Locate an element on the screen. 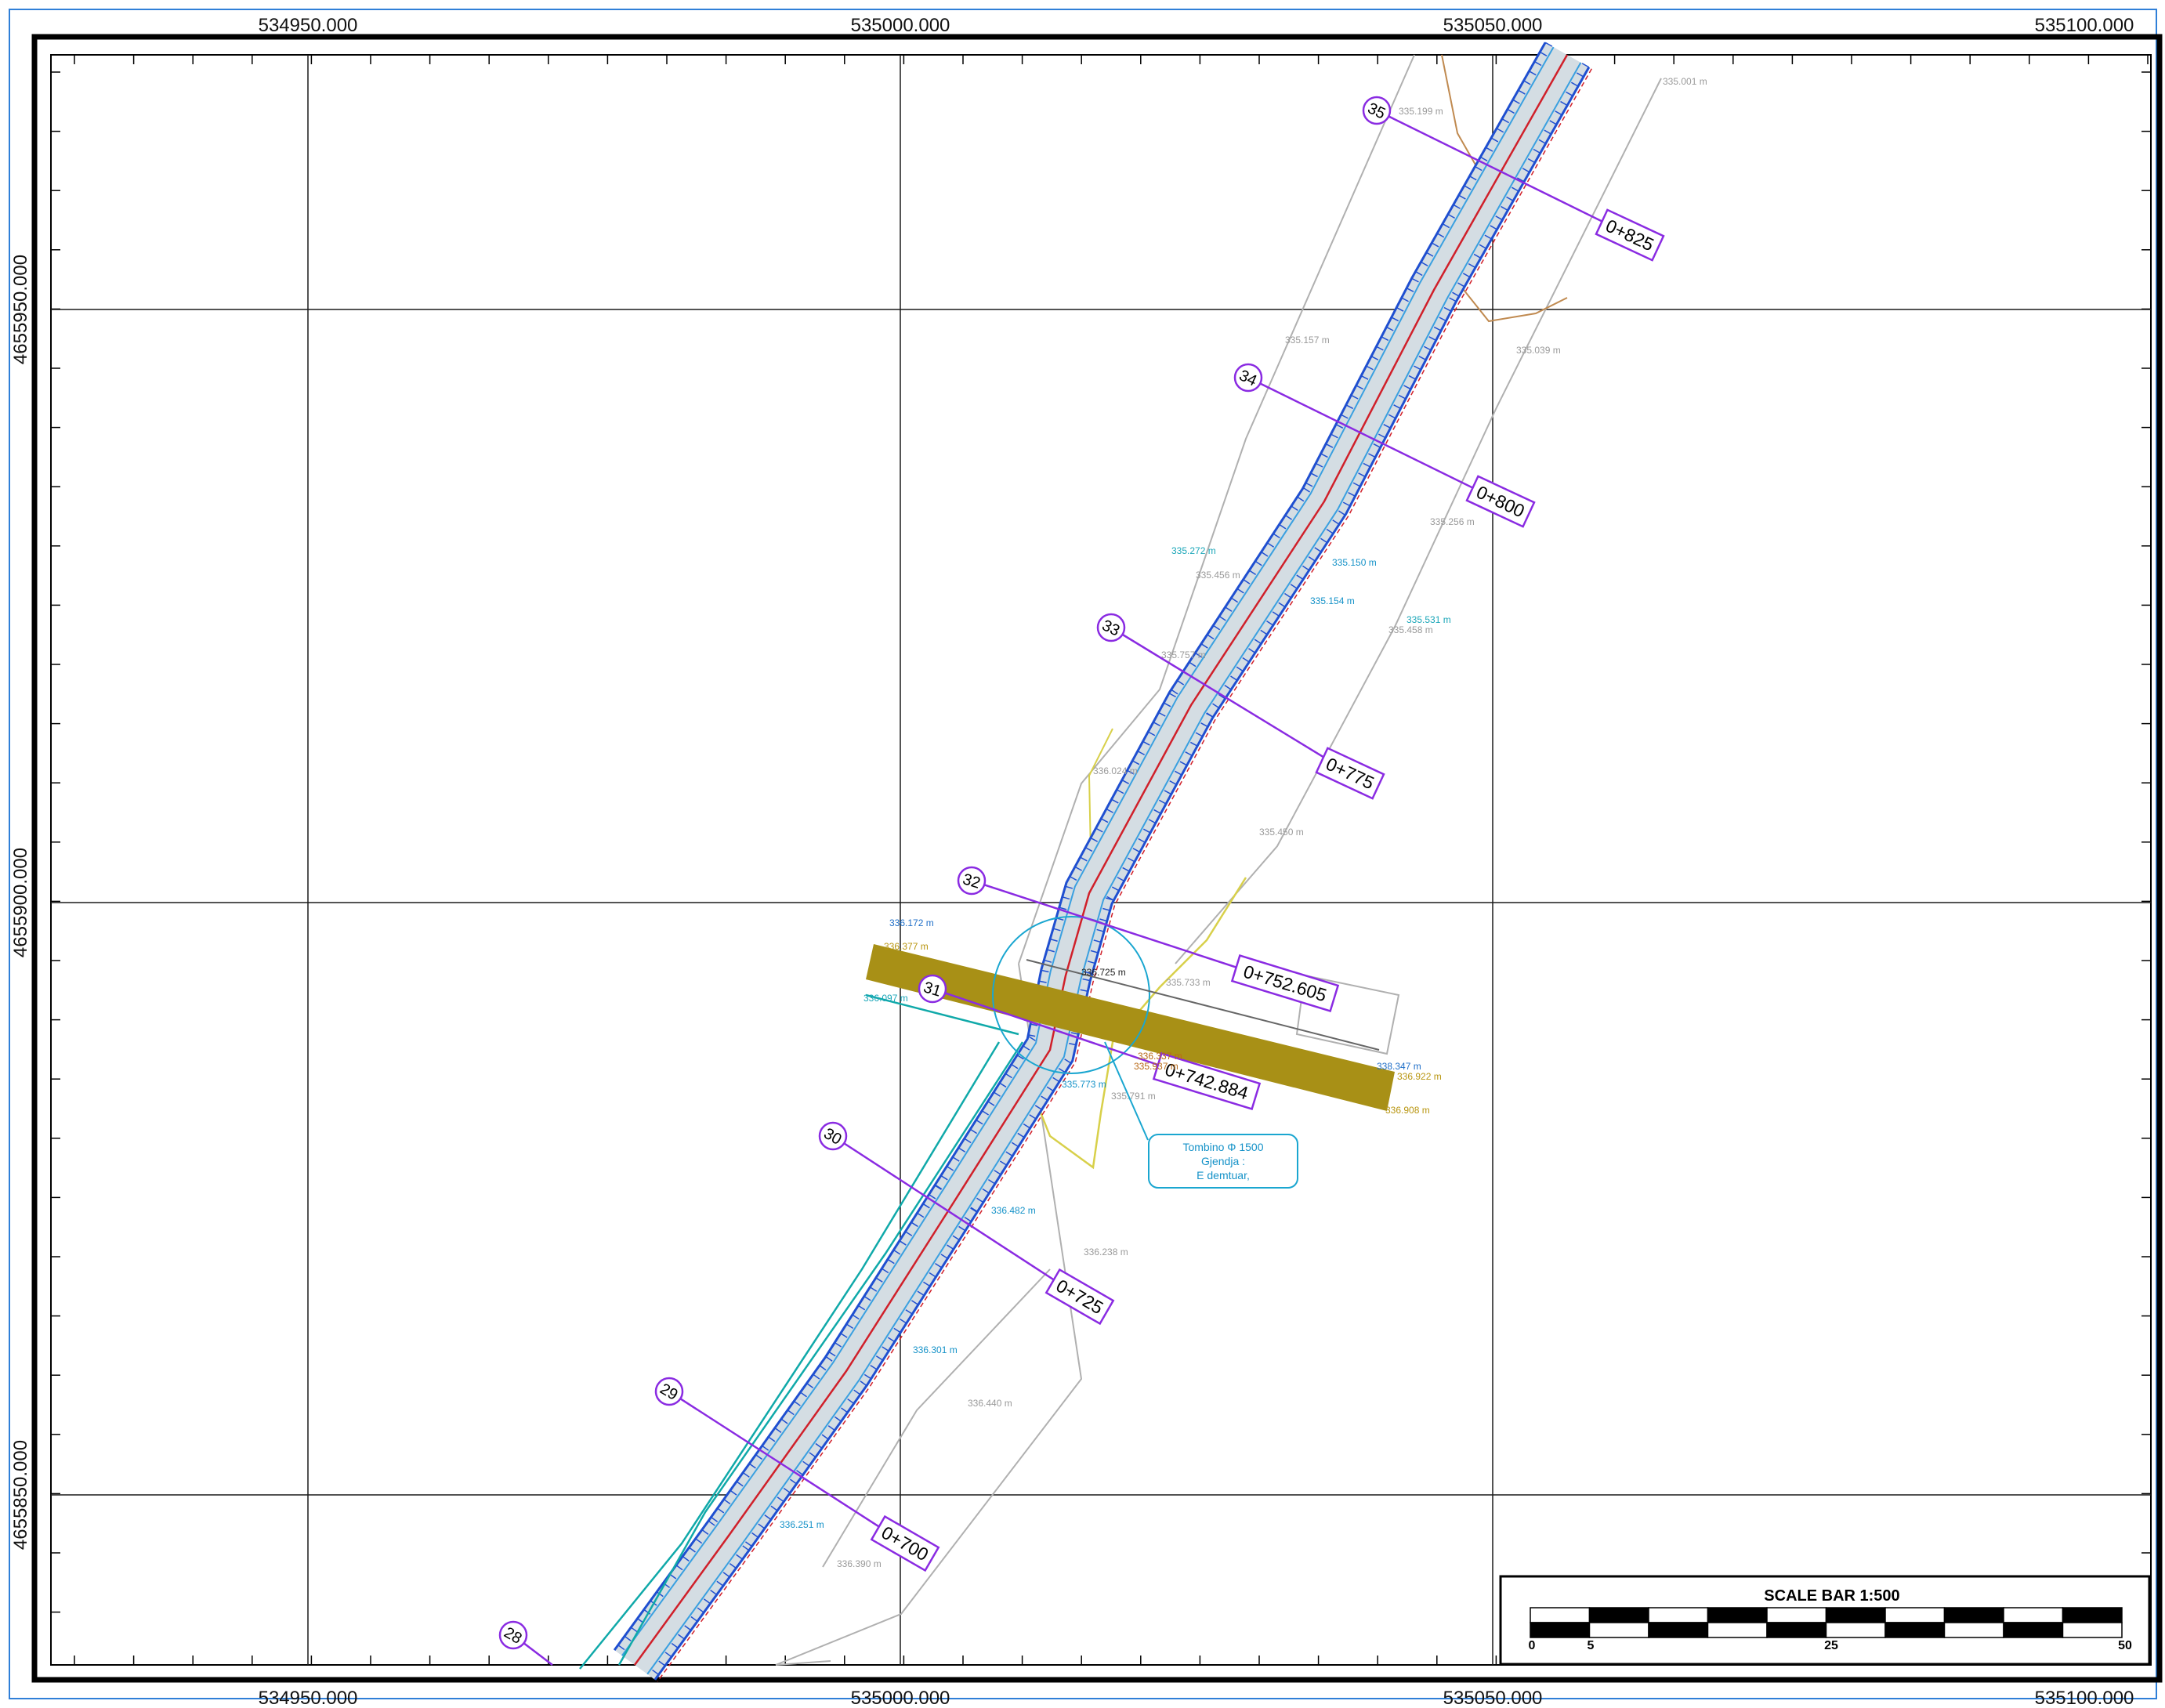 This screenshot has width=2165, height=1708. elevation-label: 335.458 m is located at coordinates (1410, 629).